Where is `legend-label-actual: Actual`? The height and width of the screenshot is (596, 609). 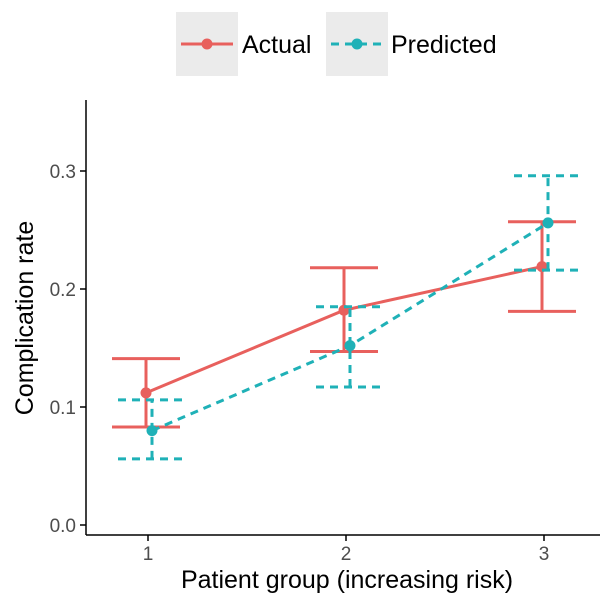
legend-label-actual: Actual is located at coordinates (276, 45).